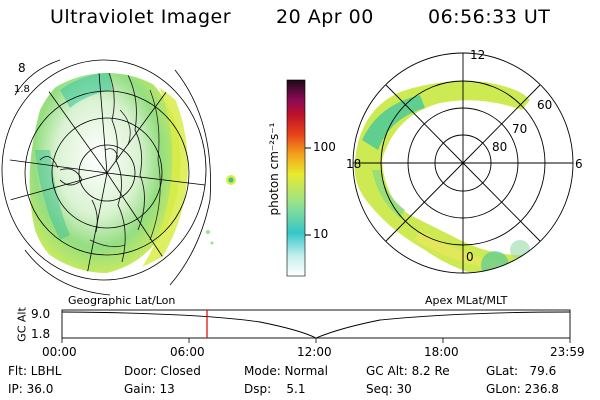 The height and width of the screenshot is (400, 600). I want to click on glon-info: GLon: 236.8, so click(522, 389).